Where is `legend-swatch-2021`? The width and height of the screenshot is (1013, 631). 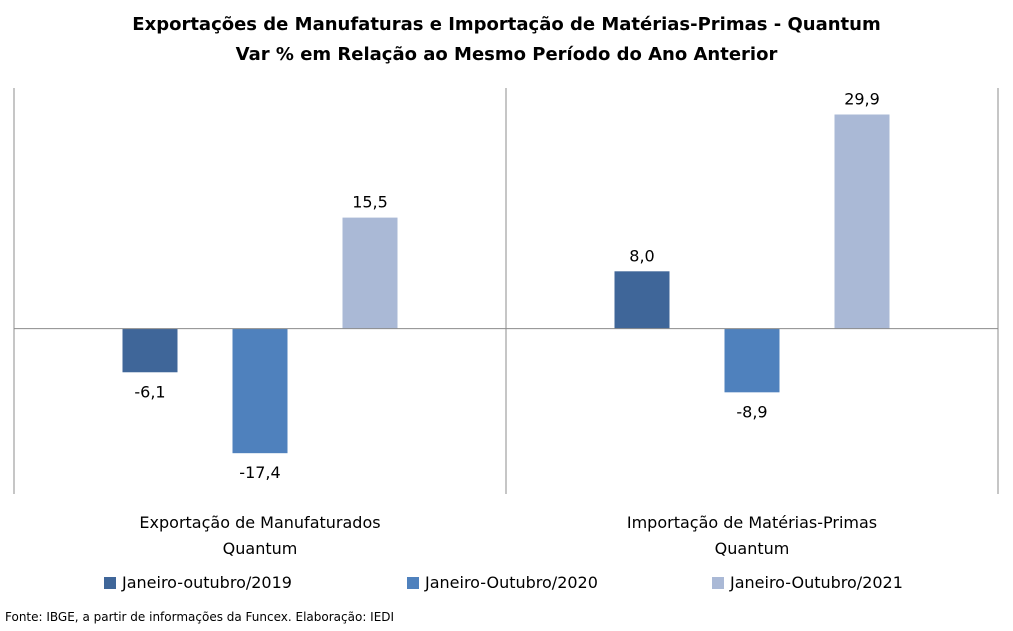 legend-swatch-2021 is located at coordinates (718, 582).